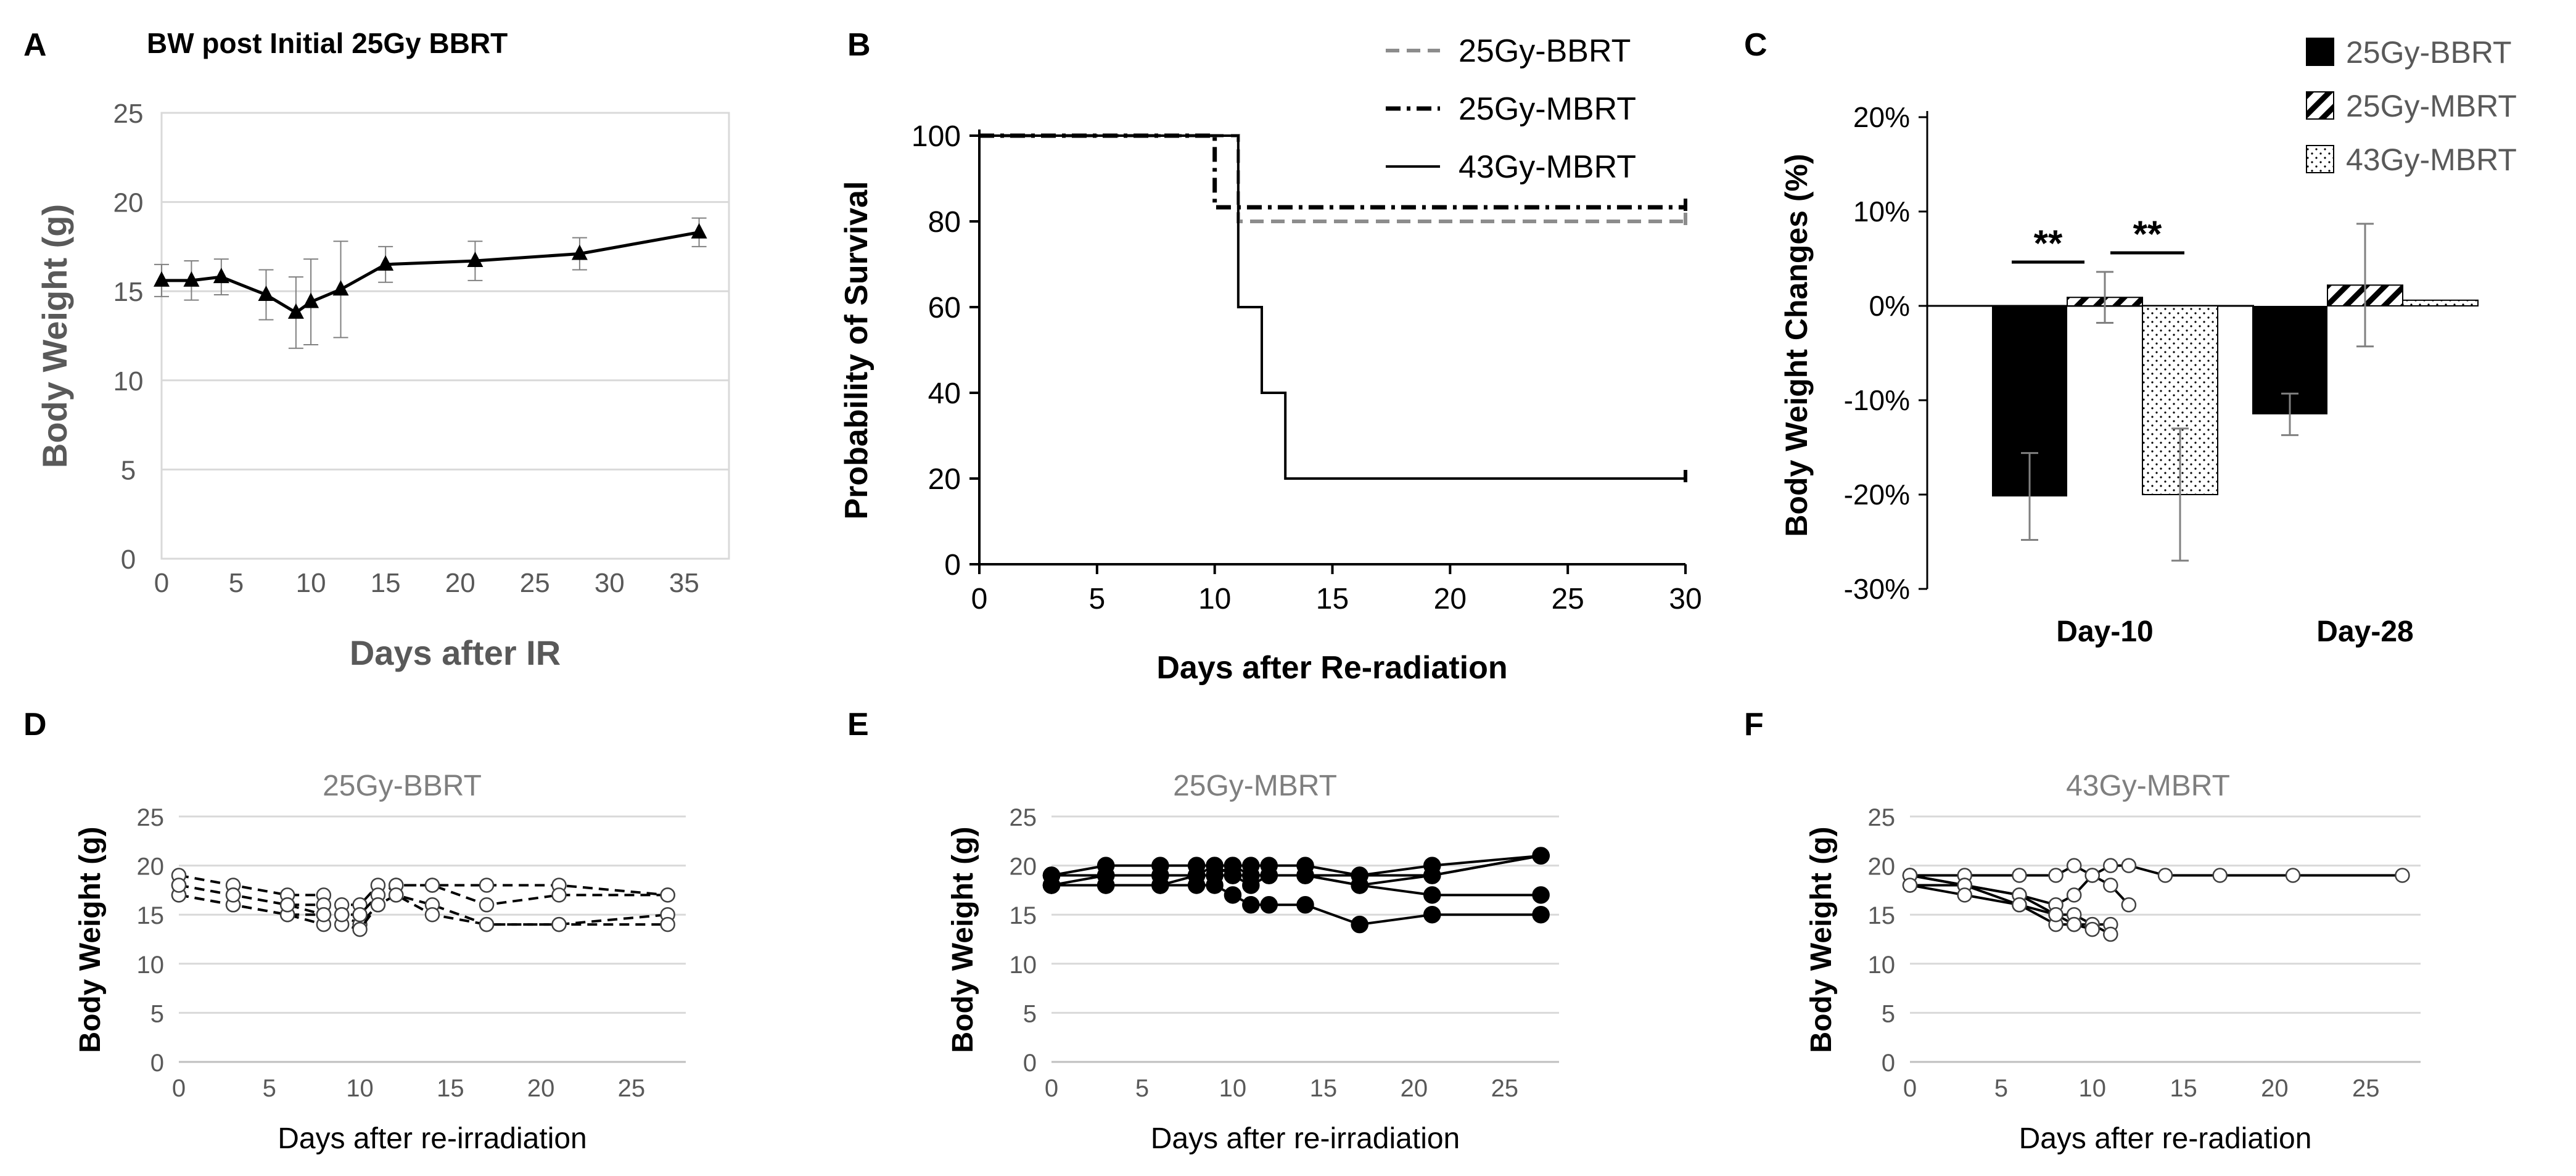 Image resolution: width=2576 pixels, height=1176 pixels. I want to click on panel-label-f: F, so click(1754, 725).